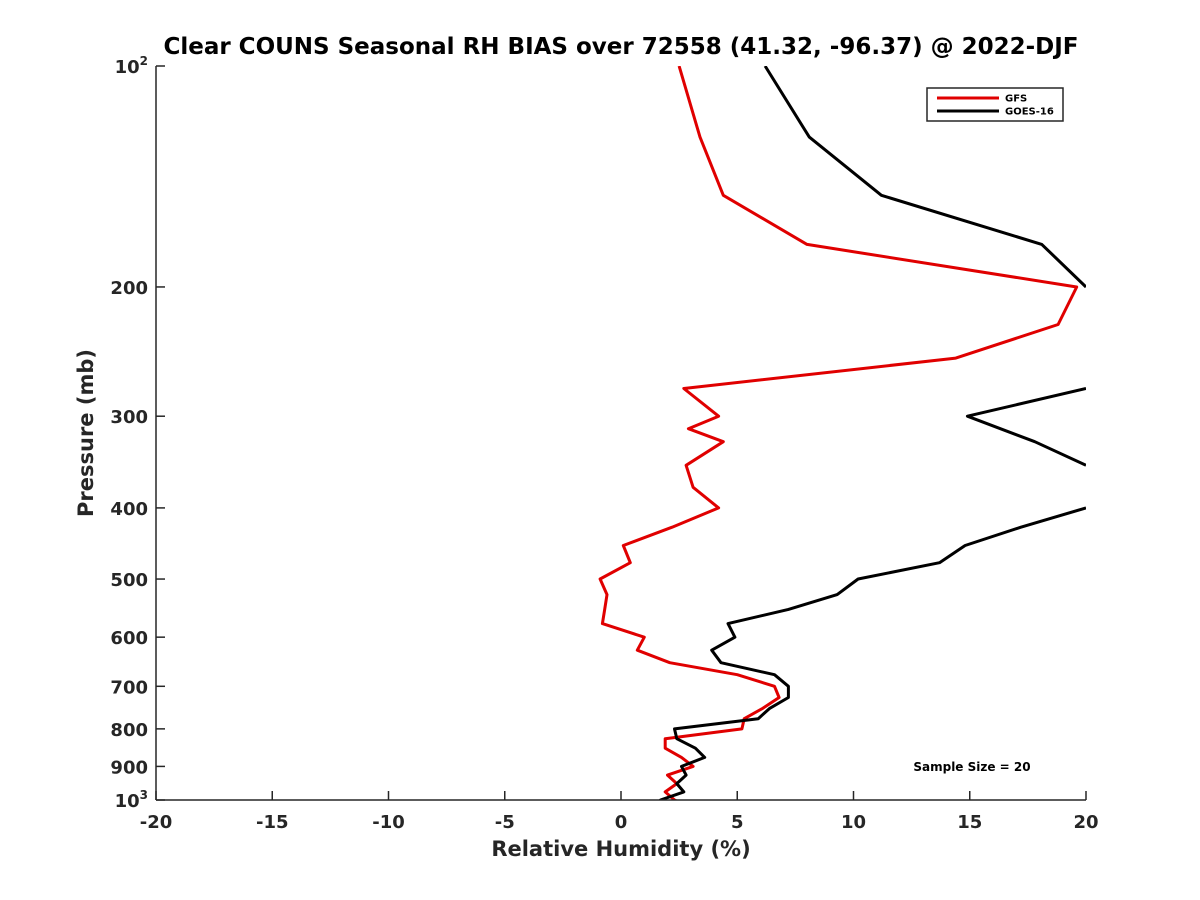 Image resolution: width=1200 pixels, height=900 pixels. What do you see at coordinates (1029, 112) in the screenshot?
I see `legend-label: GOES-16` at bounding box center [1029, 112].